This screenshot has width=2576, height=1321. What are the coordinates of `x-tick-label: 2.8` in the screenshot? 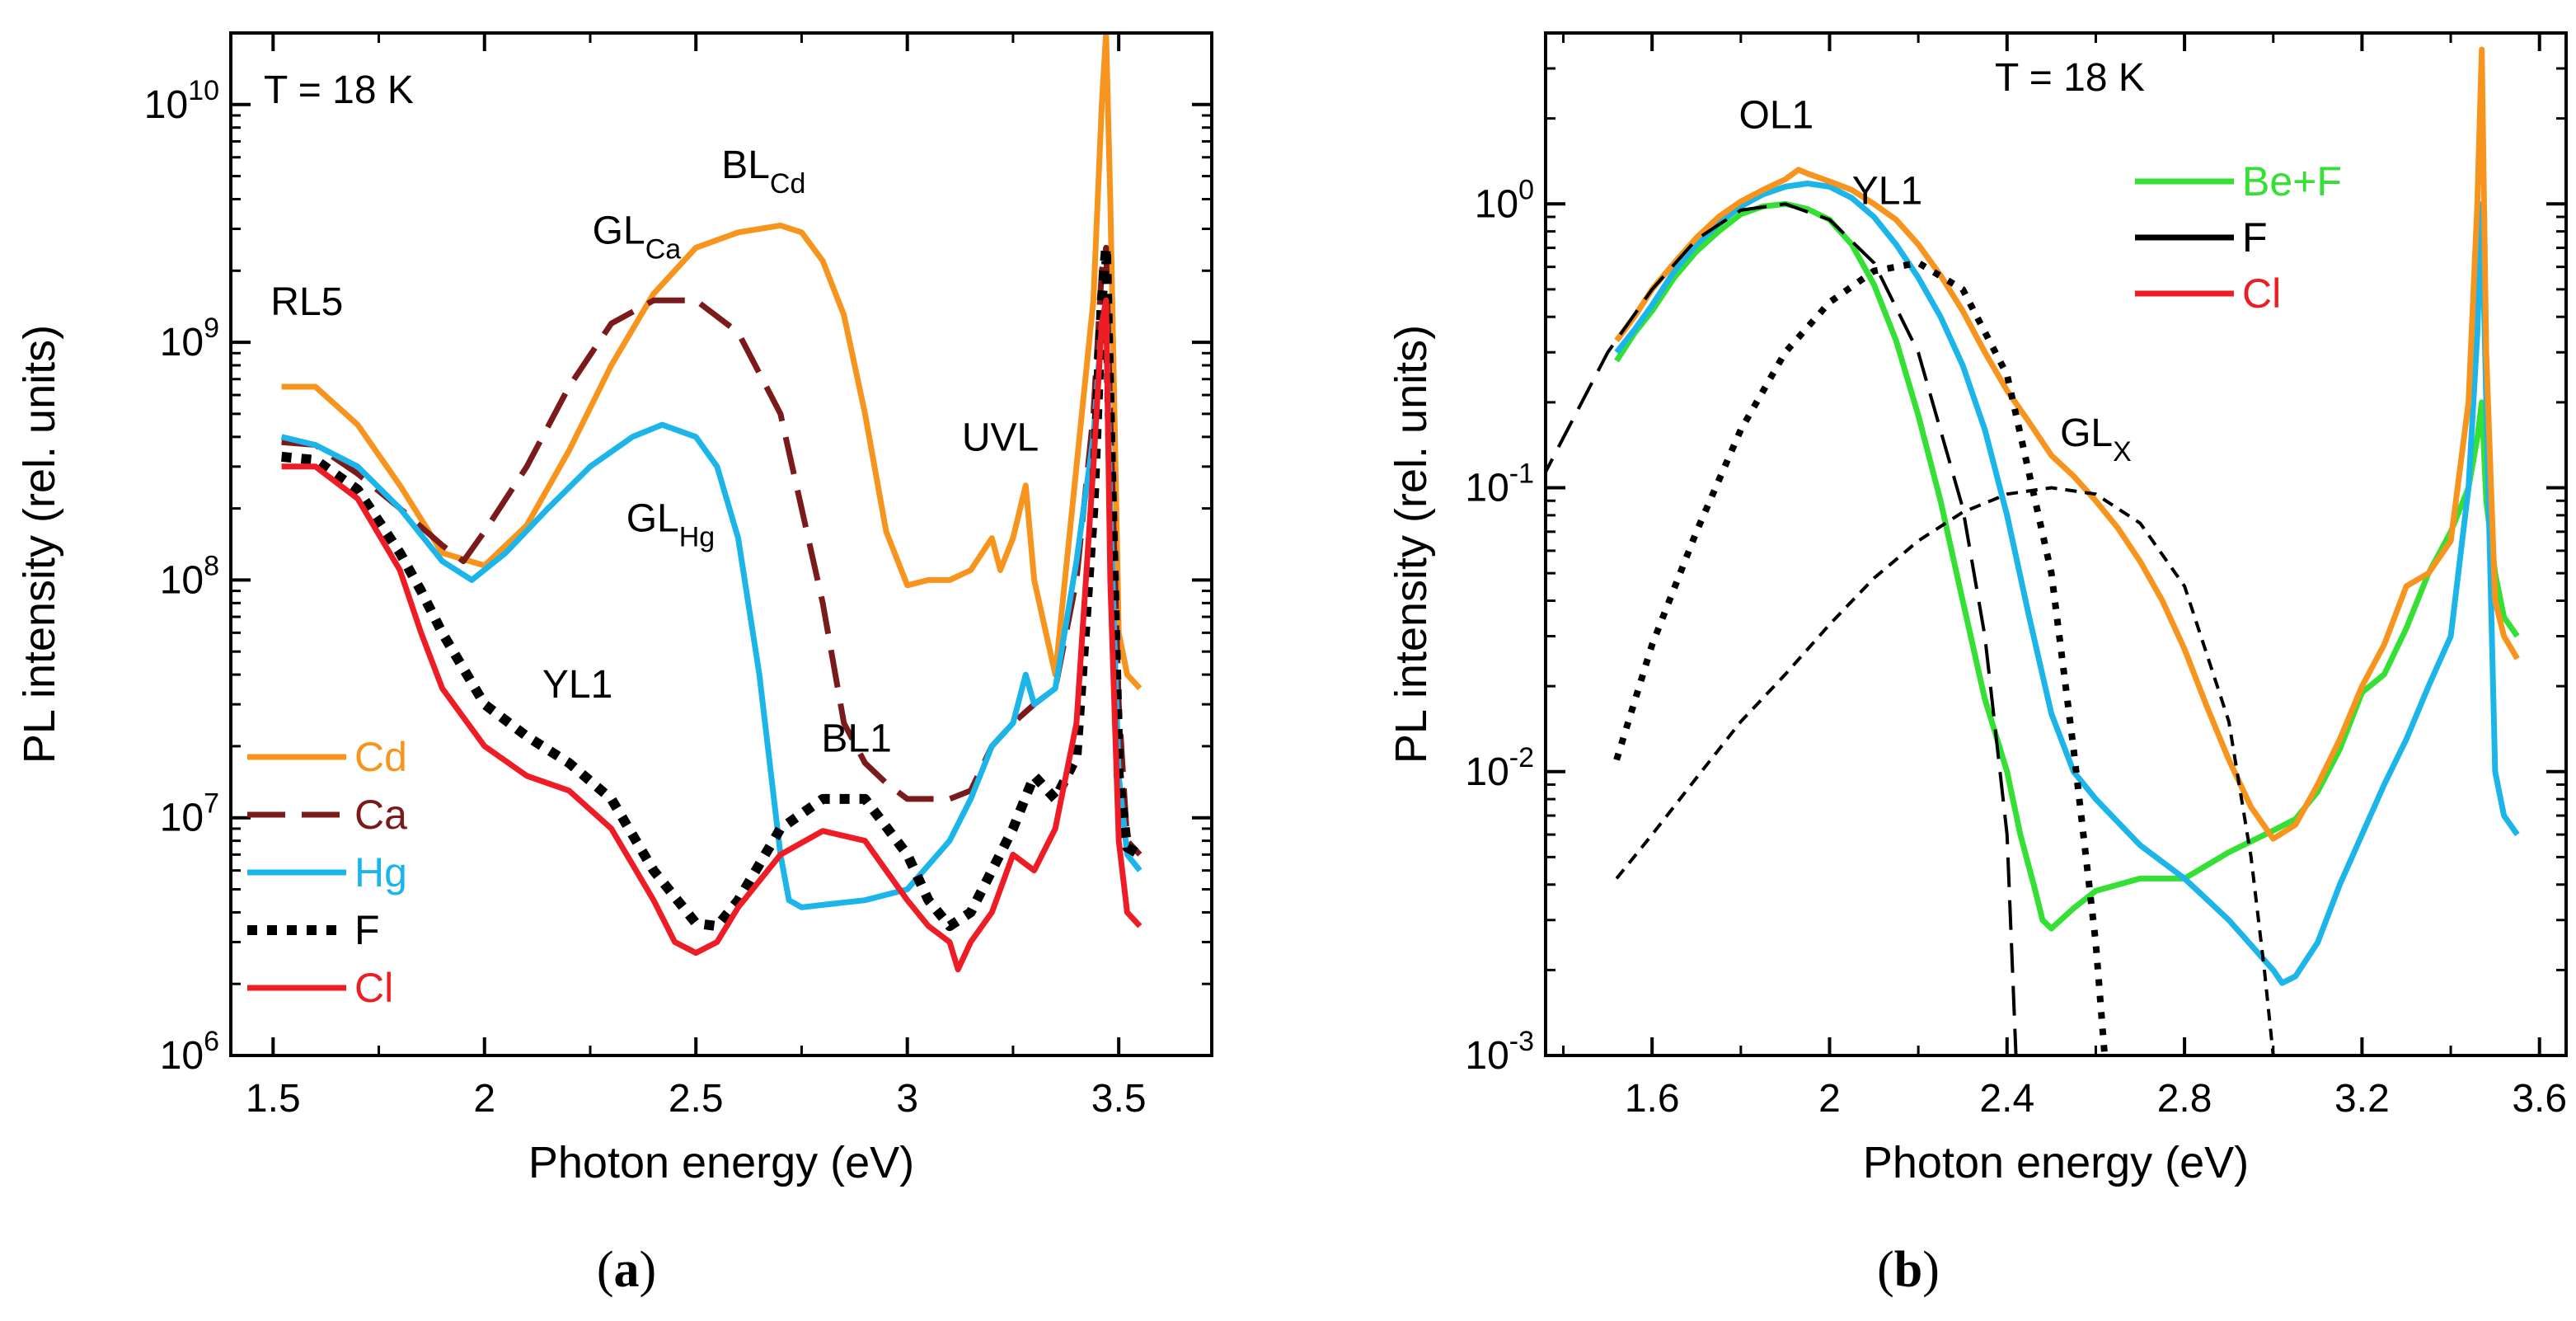 It's located at (2184, 1099).